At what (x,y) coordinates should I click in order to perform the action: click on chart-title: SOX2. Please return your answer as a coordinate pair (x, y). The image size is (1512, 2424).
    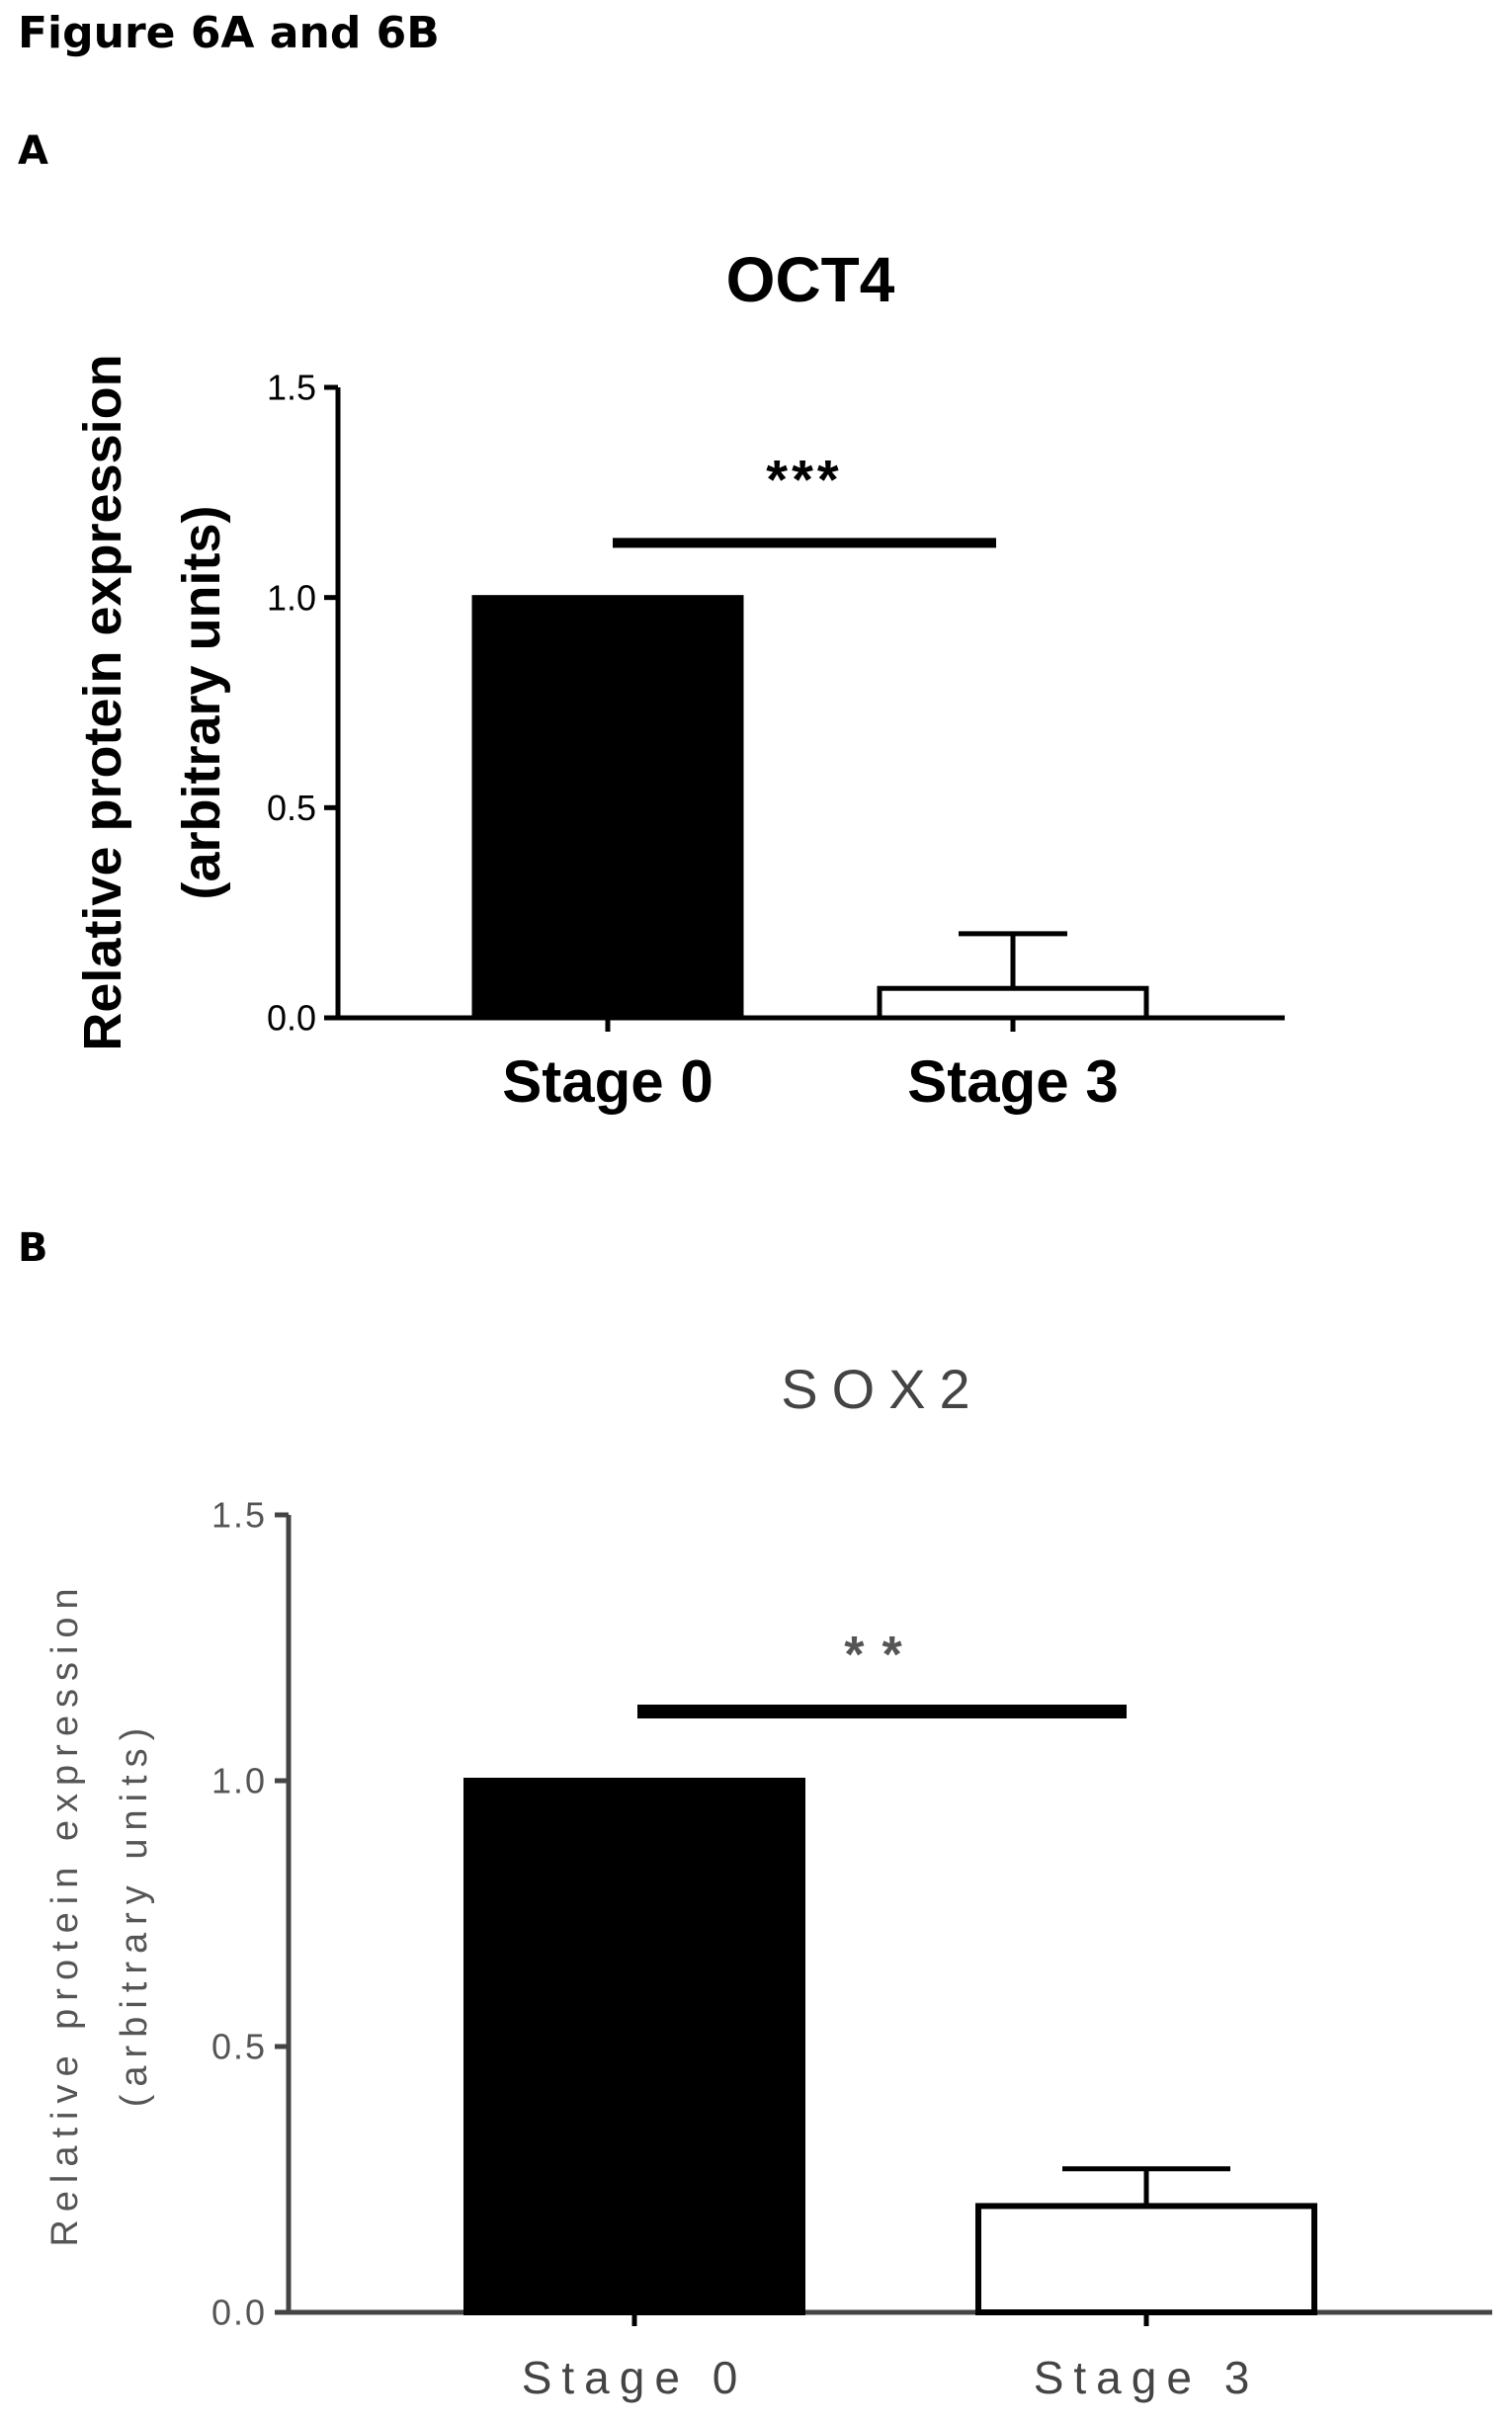
    Looking at the image, I should click on (882, 1389).